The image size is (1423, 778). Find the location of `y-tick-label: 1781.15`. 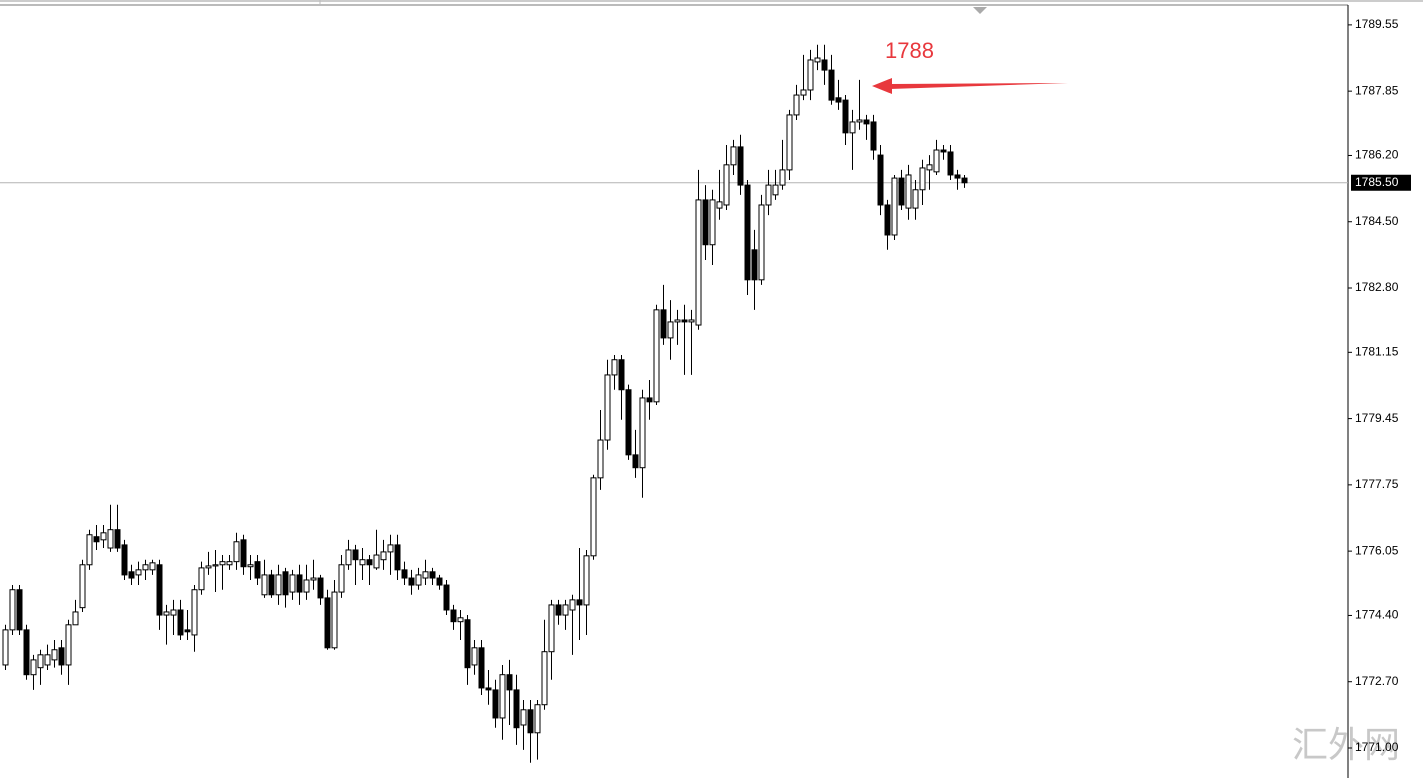

y-tick-label: 1781.15 is located at coordinates (1377, 351).